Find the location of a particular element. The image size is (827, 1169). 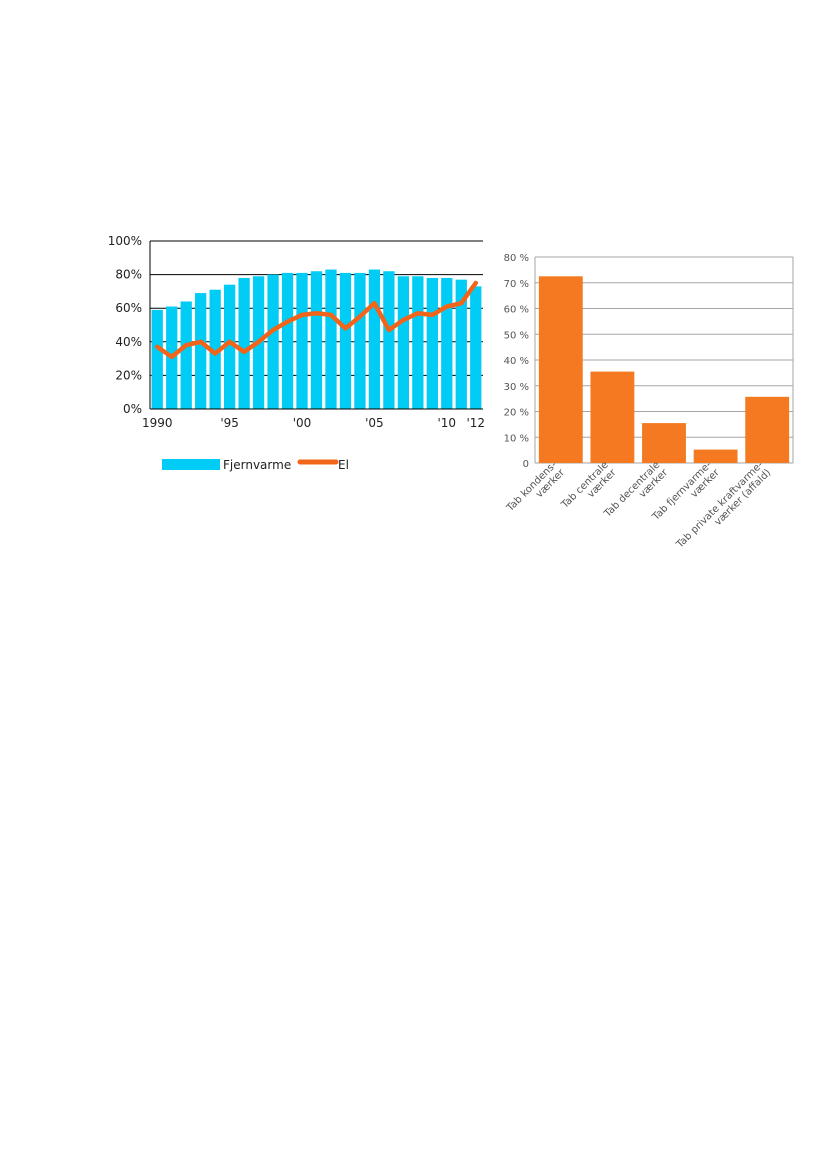

chart1-legend: Fjernvarme El is located at coordinates (255, 465).